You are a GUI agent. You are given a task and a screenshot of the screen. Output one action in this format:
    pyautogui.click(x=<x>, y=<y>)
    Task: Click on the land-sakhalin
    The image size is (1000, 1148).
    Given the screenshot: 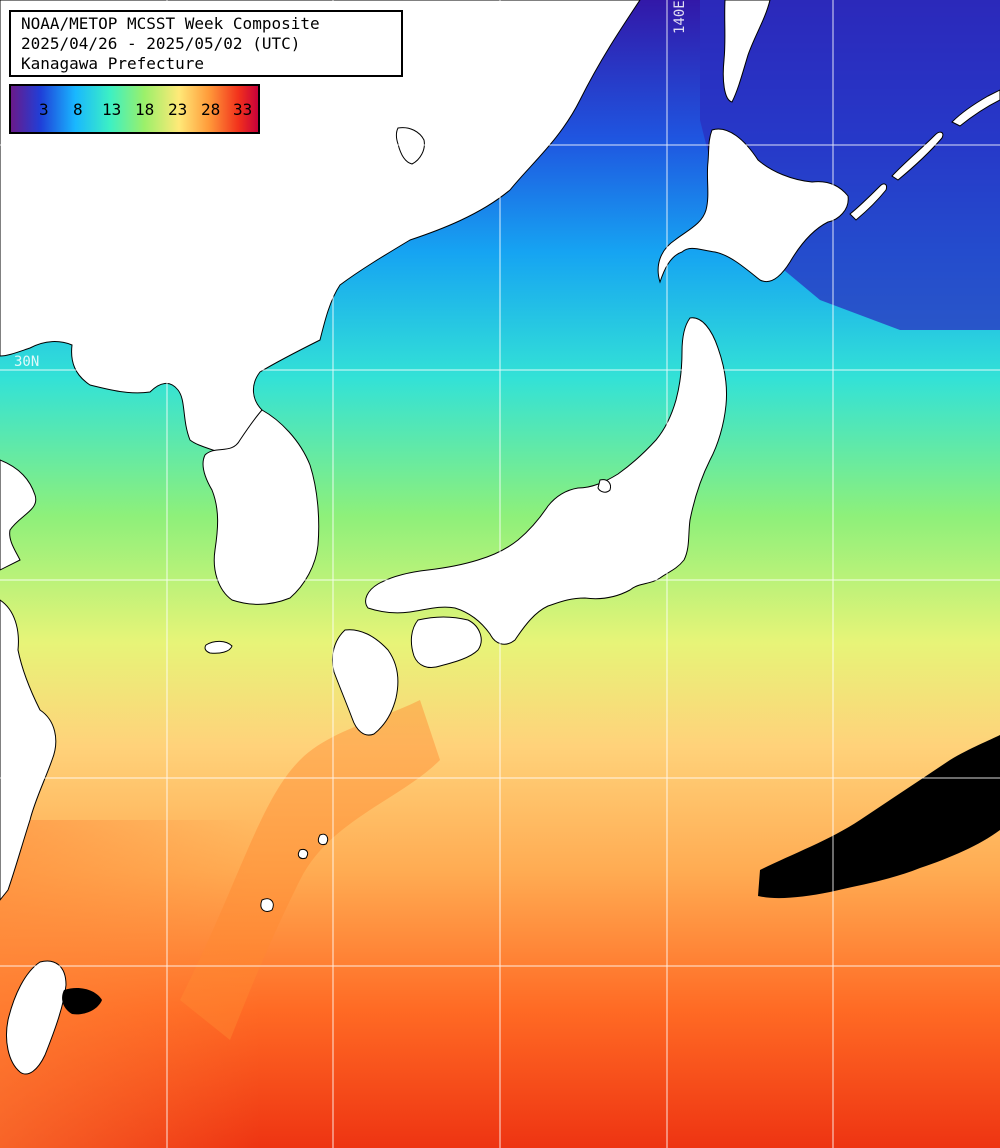 What is the action you would take?
    pyautogui.click(x=746, y=51)
    